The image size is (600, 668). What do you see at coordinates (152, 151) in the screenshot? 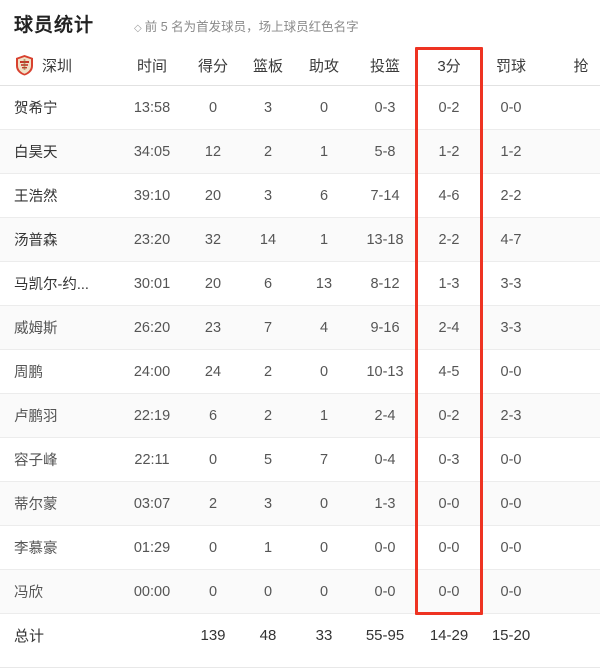
I see `player-time: 34:05` at bounding box center [152, 151].